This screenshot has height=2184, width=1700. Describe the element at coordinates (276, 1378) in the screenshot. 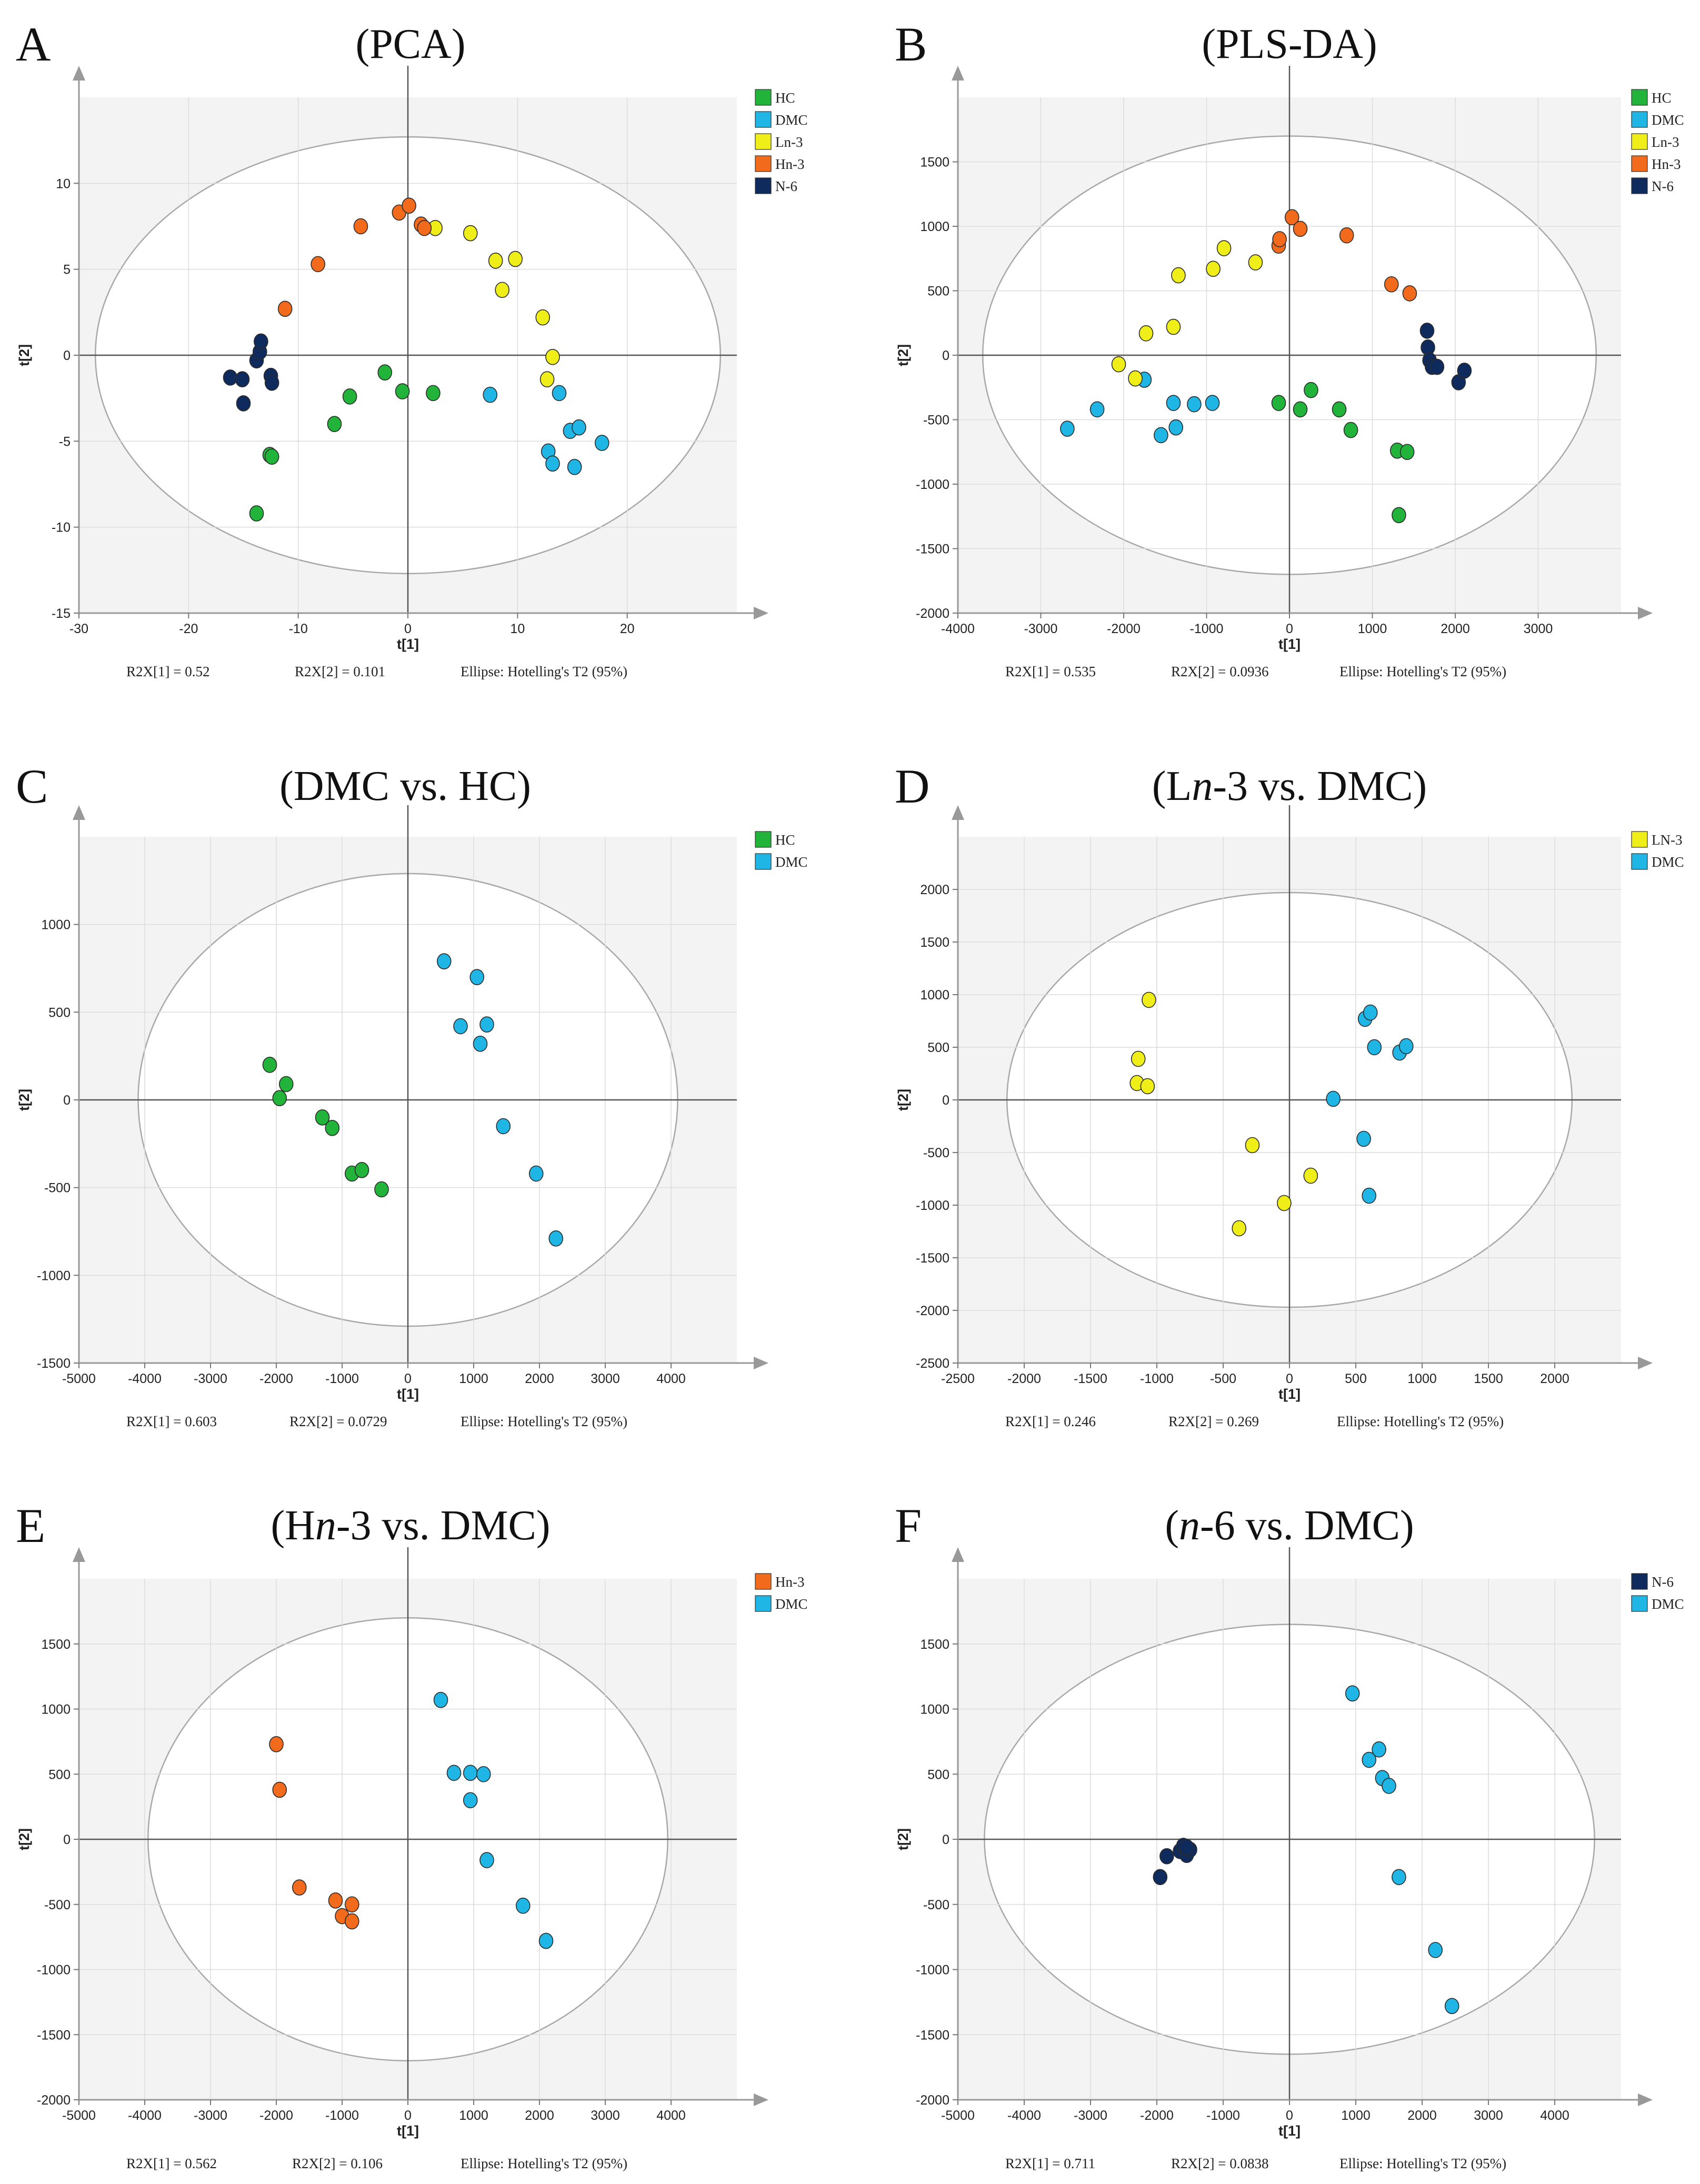

I see `x-tick-label: -2000` at that location.